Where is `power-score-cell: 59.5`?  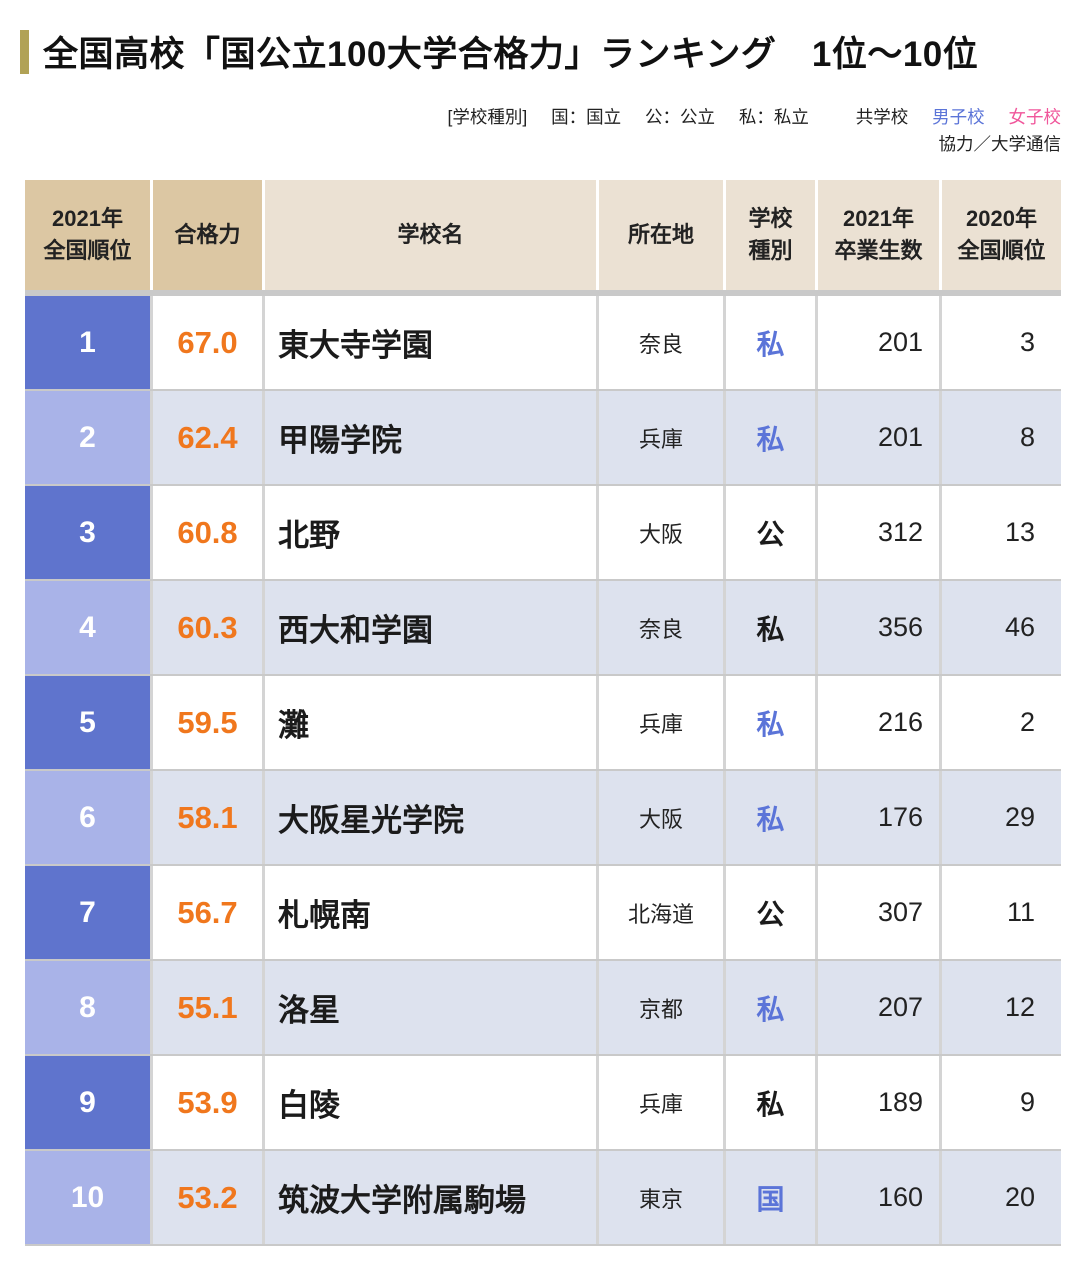 power-score-cell: 59.5 is located at coordinates (207, 722).